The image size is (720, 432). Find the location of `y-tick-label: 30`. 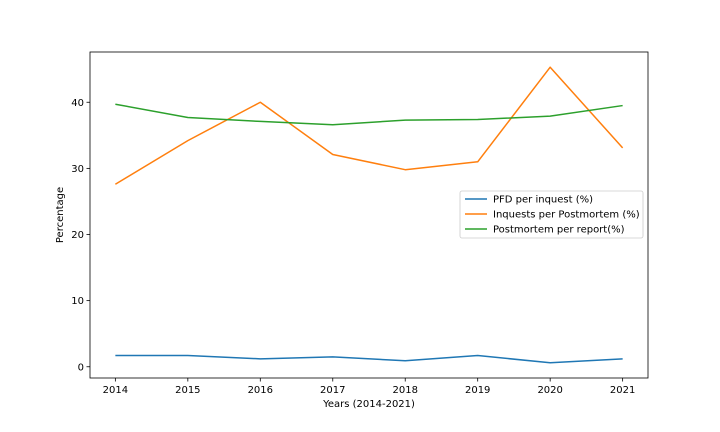

y-tick-label: 30 is located at coordinates (77, 169).